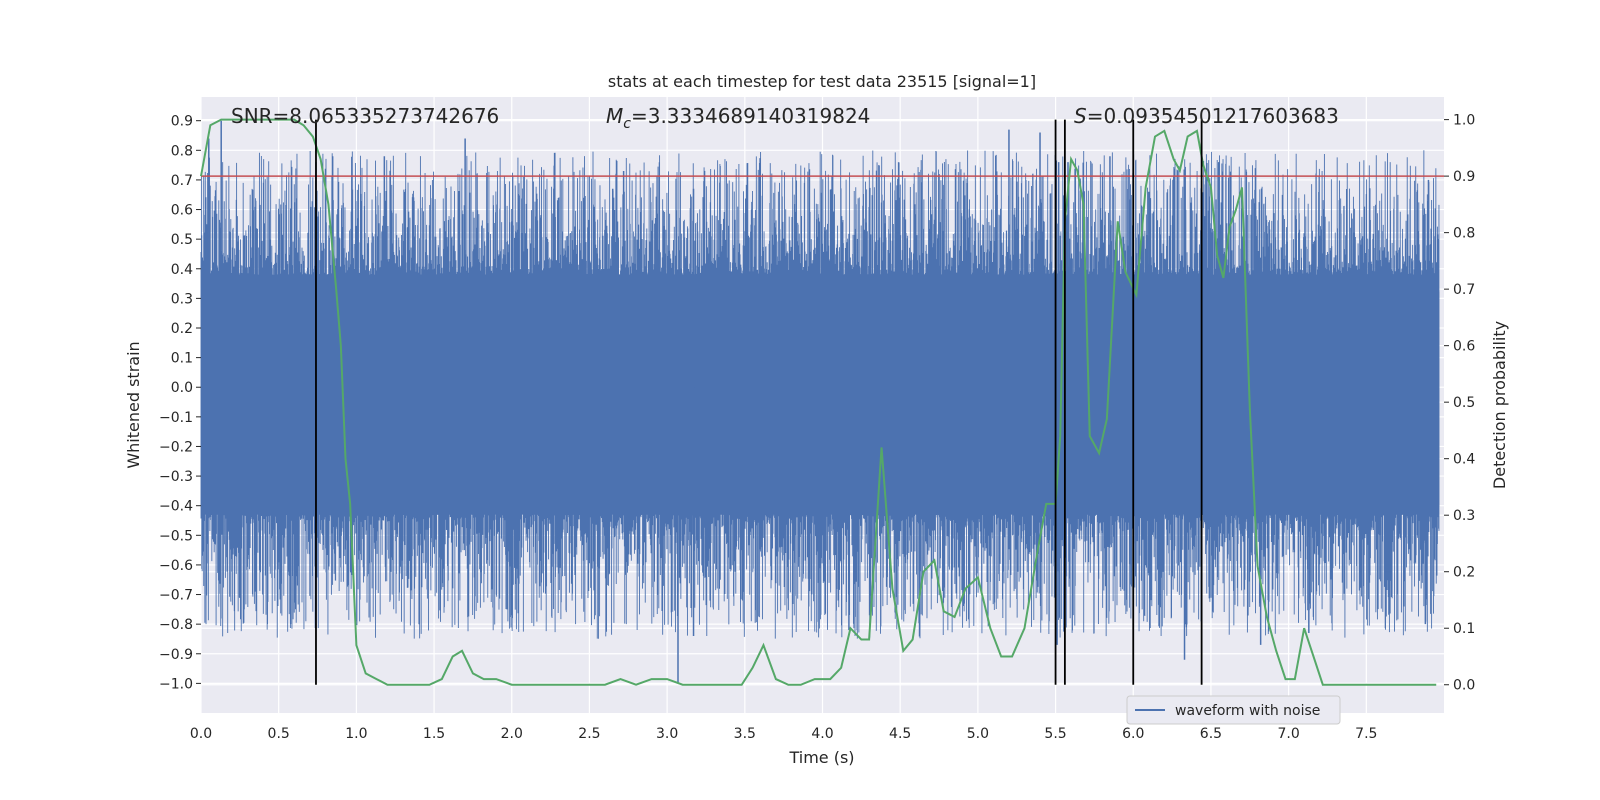 This screenshot has height=800, width=1600. What do you see at coordinates (176, 418) in the screenshot?
I see `y-left-tick-label: −0.1` at bounding box center [176, 418].